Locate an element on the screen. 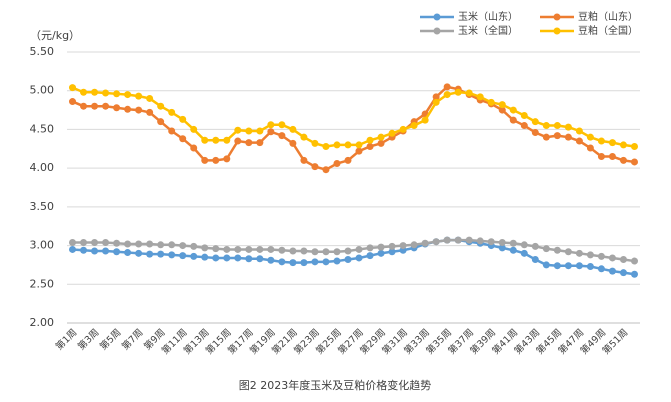 The height and width of the screenshot is (402, 671). y-tick-label: 4.50 is located at coordinates (42, 128).